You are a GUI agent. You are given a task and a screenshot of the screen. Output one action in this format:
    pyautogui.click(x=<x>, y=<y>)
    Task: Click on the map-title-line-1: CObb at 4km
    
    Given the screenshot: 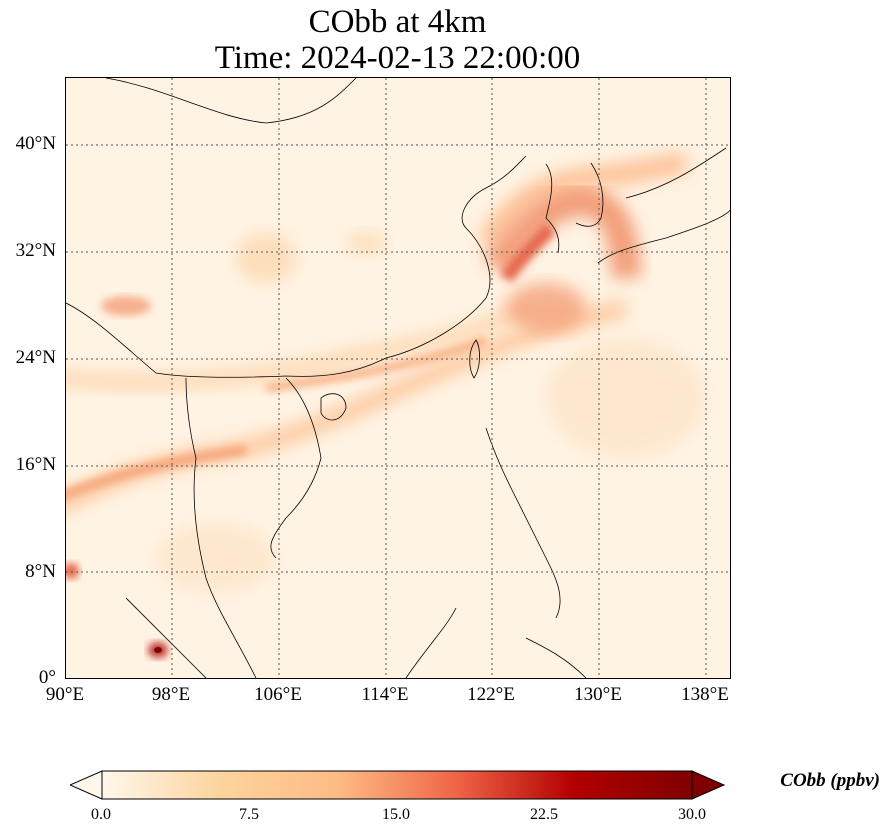 What is the action you would take?
    pyautogui.click(x=397, y=22)
    